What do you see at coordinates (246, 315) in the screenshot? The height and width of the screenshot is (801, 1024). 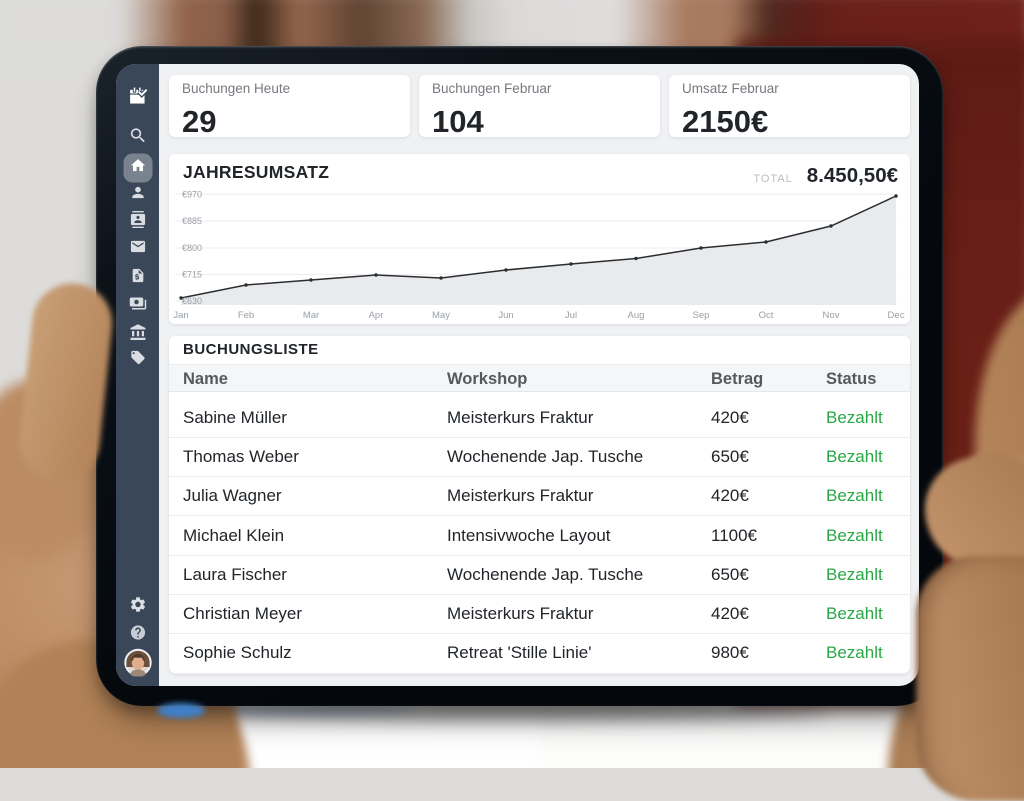 I see `svg-text: Feb` at bounding box center [246, 315].